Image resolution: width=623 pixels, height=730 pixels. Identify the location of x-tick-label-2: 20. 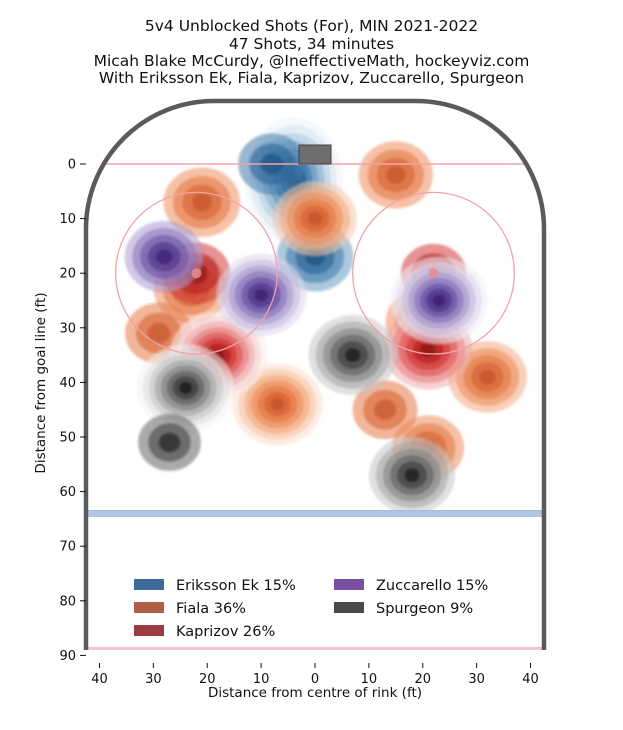
(422, 679).